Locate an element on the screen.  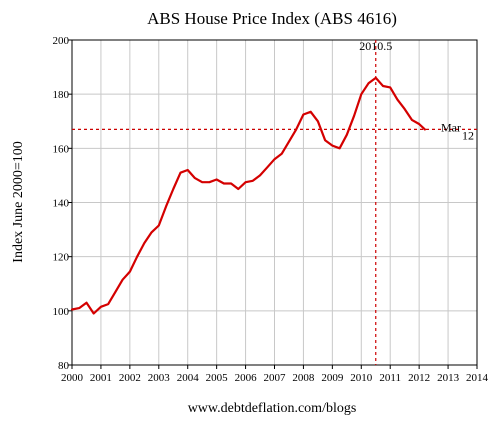
y-axis-label: Index June 2000=100 is located at coordinates (18, 201).